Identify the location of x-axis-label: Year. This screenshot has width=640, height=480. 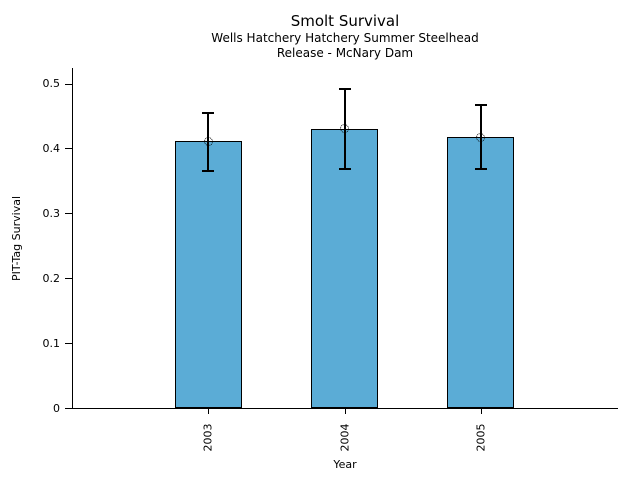
(345, 464).